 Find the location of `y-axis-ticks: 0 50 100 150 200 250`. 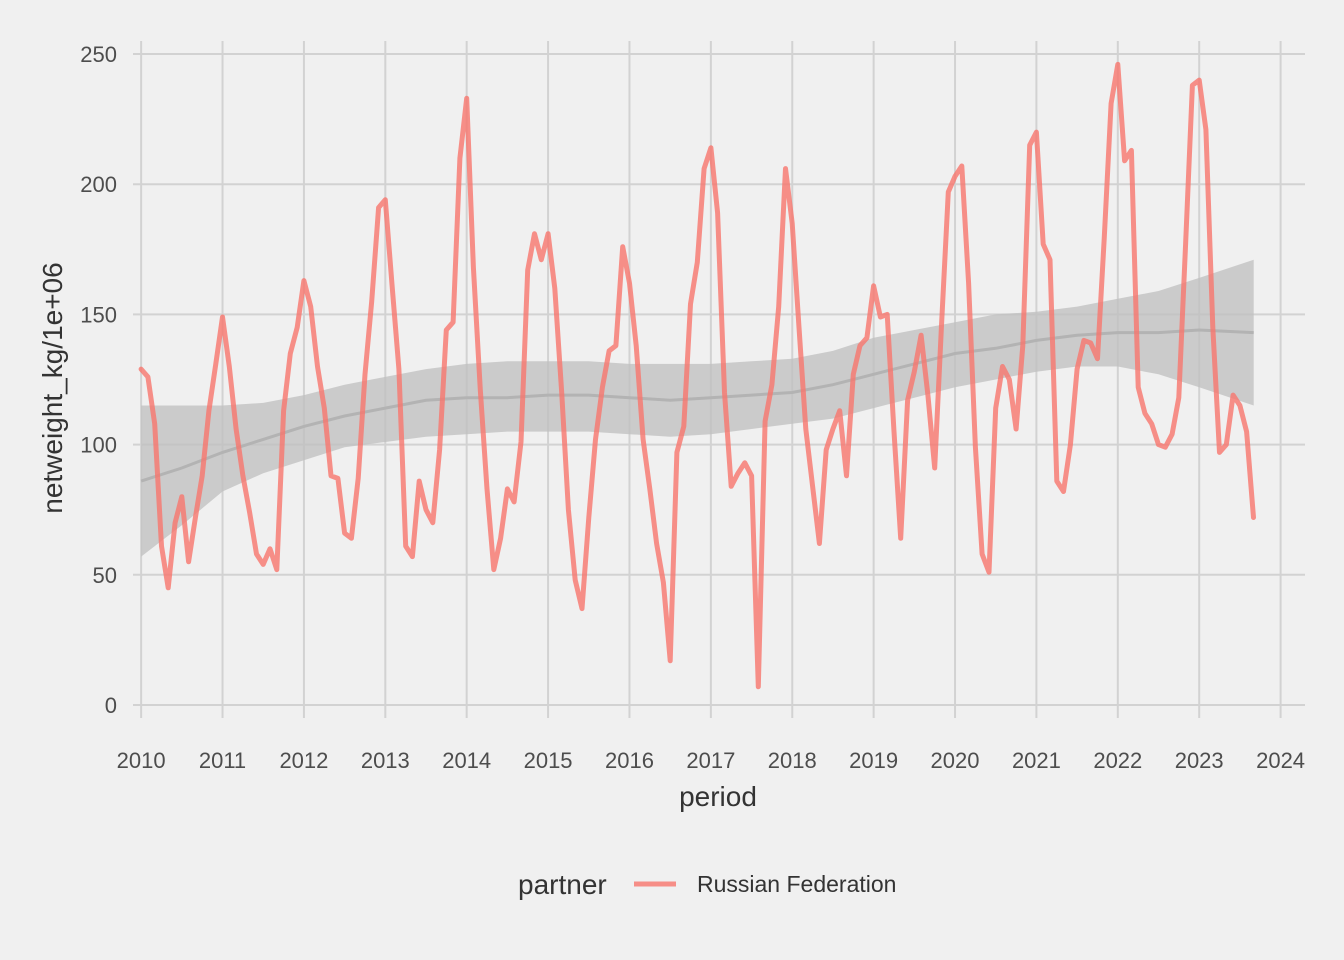

y-axis-ticks: 0 50 100 150 200 250 is located at coordinates (98, 380).